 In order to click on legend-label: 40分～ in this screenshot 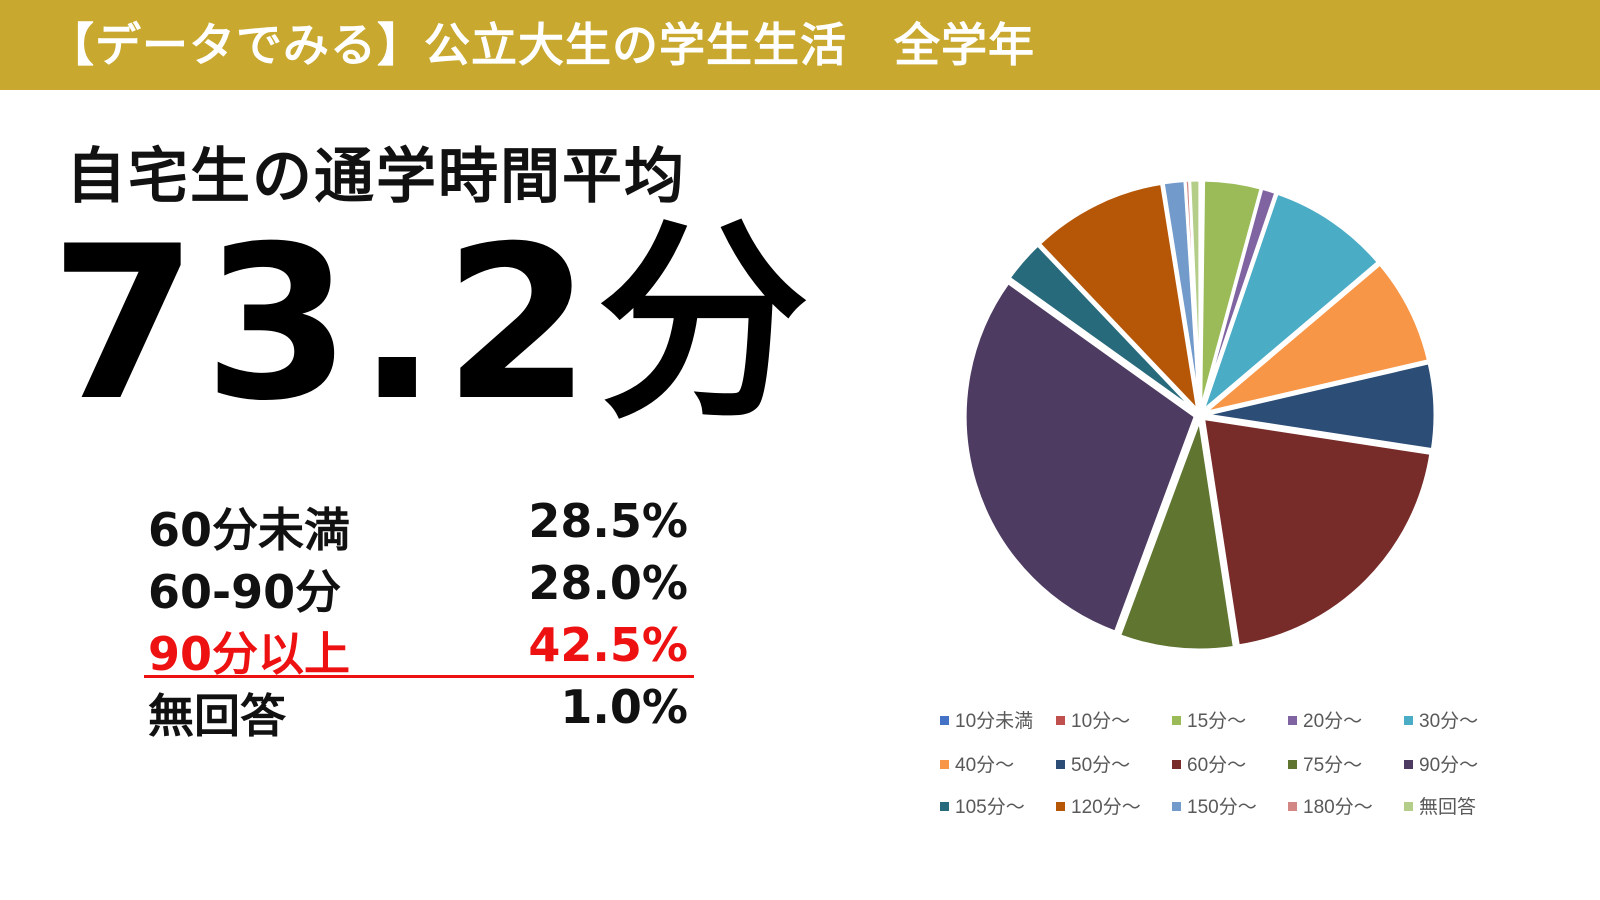, I will do `click(985, 765)`.